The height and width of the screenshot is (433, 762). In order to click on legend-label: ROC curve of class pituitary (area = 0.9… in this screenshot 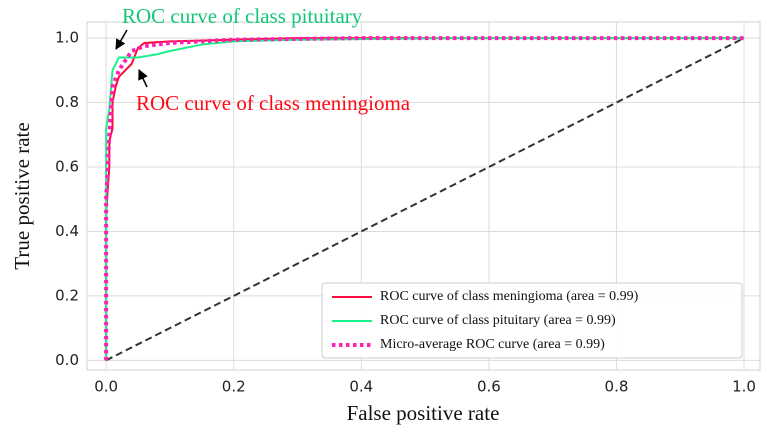, I will do `click(498, 320)`.